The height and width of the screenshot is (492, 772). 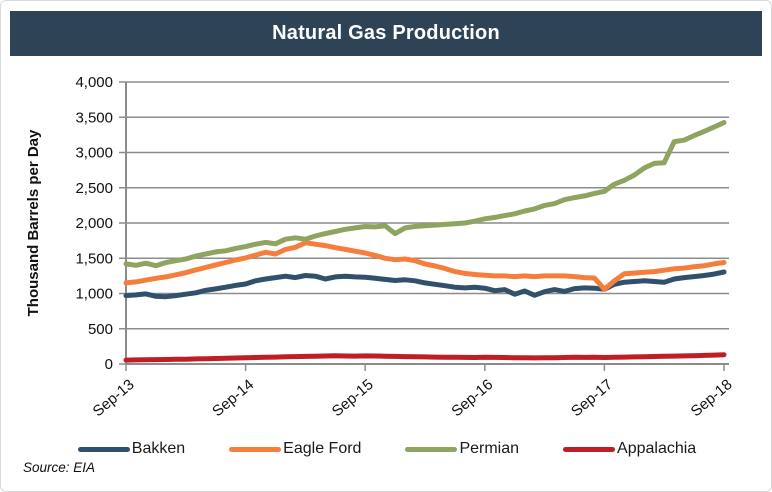 I want to click on chart-title-bar: Natural Gas Production, so click(x=386, y=33).